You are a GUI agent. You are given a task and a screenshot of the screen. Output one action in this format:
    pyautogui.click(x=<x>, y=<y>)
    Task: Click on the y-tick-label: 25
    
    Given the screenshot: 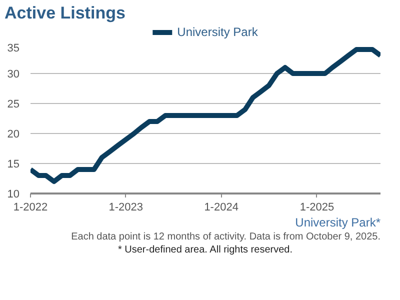 What is the action you would take?
    pyautogui.click(x=13, y=104)
    